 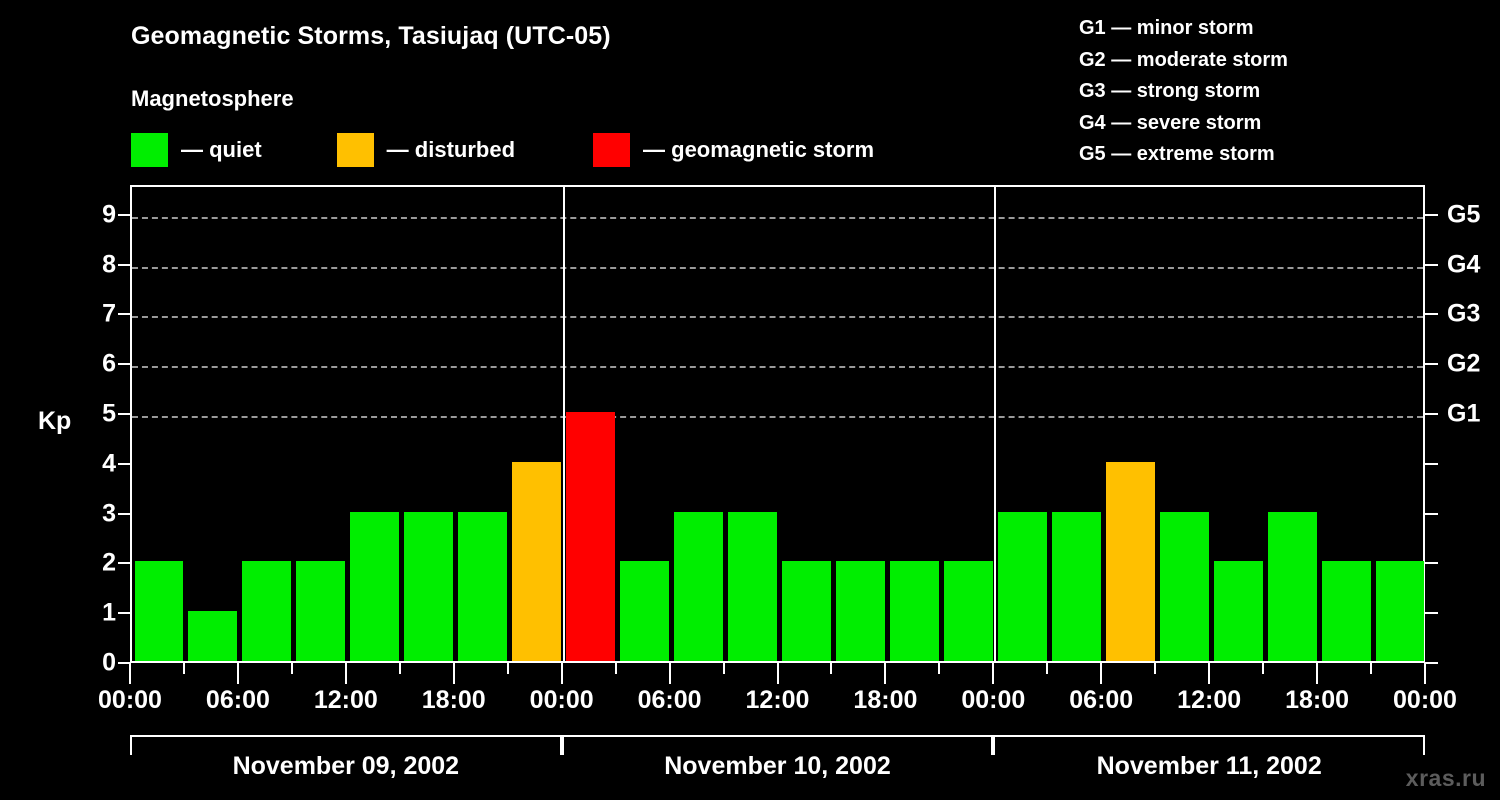 What do you see at coordinates (777, 766) in the screenshot?
I see `day-label: November 10, 2002` at bounding box center [777, 766].